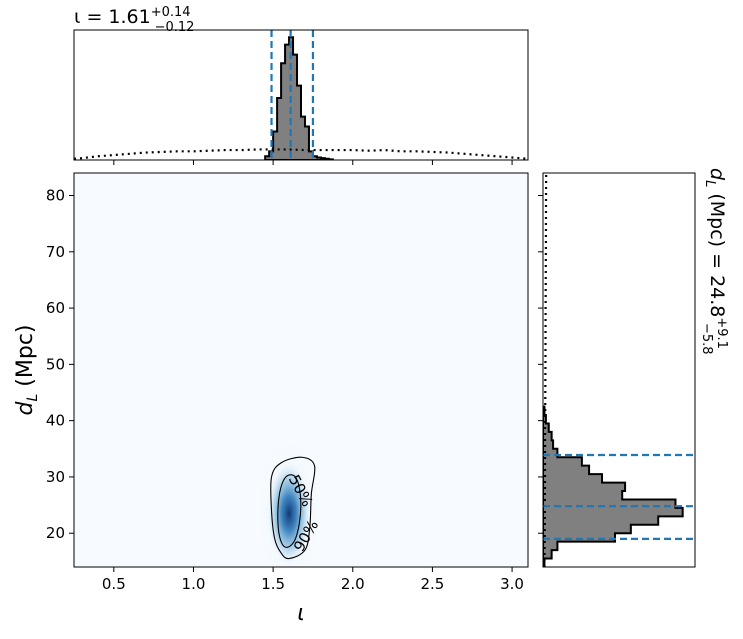  What do you see at coordinates (55, 196) in the screenshot?
I see `y-tick-label: 80` at bounding box center [55, 196].